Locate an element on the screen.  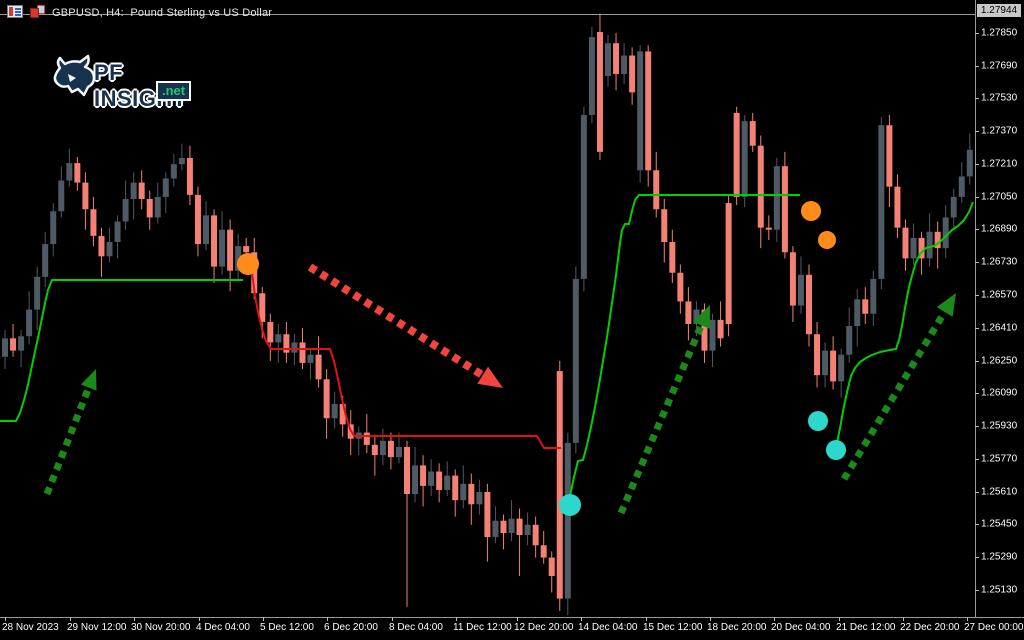
current-price-box: 1.27944 is located at coordinates (999, 10).